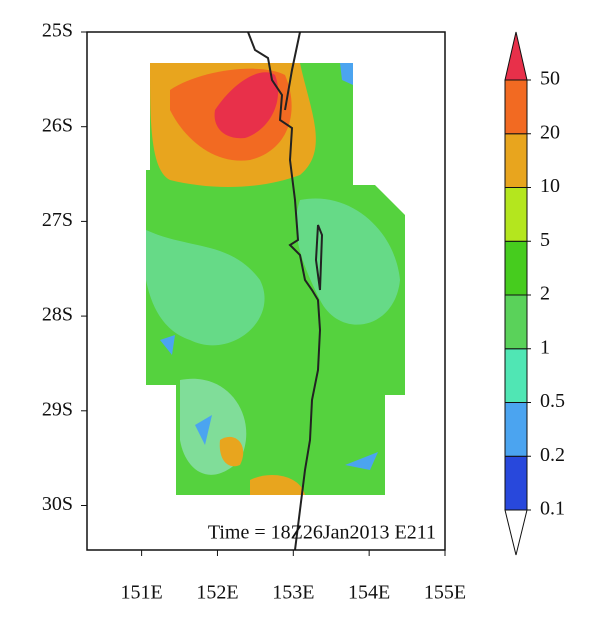  Describe the element at coordinates (322, 533) in the screenshot. I see `annotation: Time = 18Z26Jan2013 E211` at that location.